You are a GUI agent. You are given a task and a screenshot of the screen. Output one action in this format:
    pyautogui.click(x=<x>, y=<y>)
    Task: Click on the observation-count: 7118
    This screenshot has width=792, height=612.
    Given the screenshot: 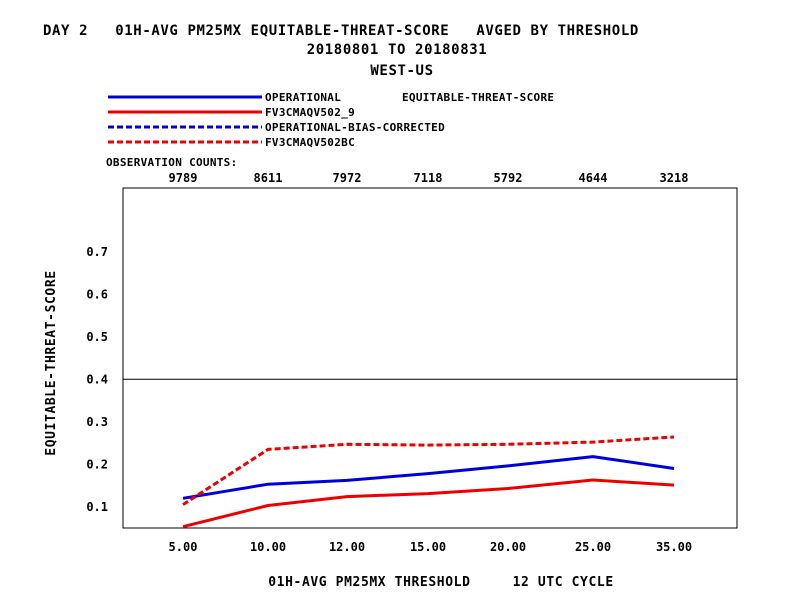 What is the action you would take?
    pyautogui.click(x=428, y=178)
    